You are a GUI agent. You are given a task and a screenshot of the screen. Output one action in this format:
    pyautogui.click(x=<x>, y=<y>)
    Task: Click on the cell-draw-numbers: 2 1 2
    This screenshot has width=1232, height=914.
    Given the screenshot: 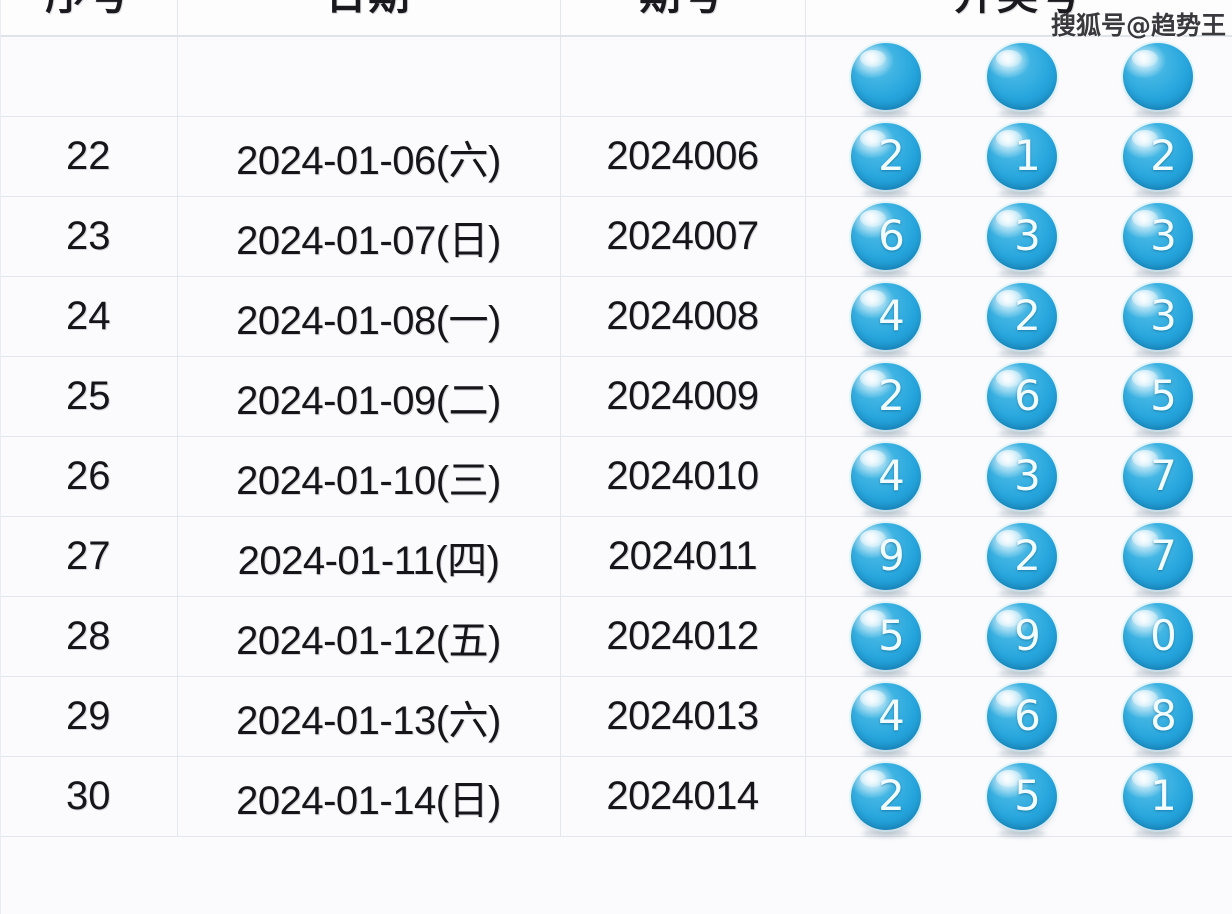 What is the action you would take?
    pyautogui.click(x=1018, y=156)
    